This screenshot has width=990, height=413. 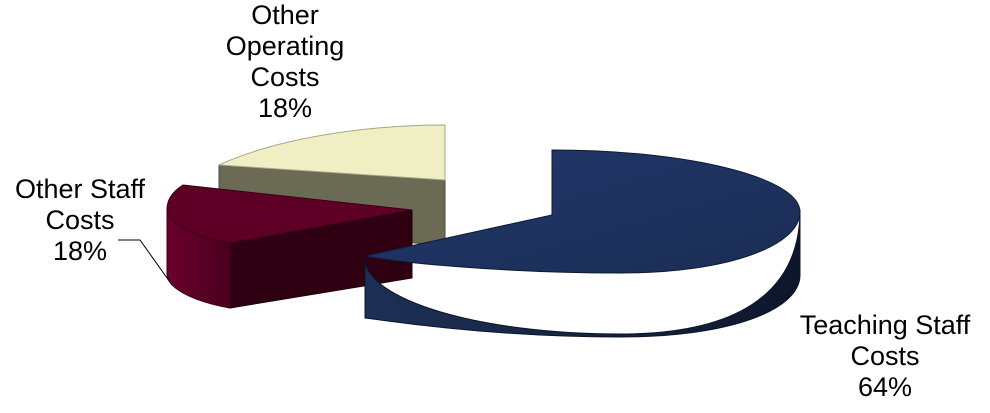 What do you see at coordinates (285, 15) in the screenshot?
I see `label-other-operating-line1: Other` at bounding box center [285, 15].